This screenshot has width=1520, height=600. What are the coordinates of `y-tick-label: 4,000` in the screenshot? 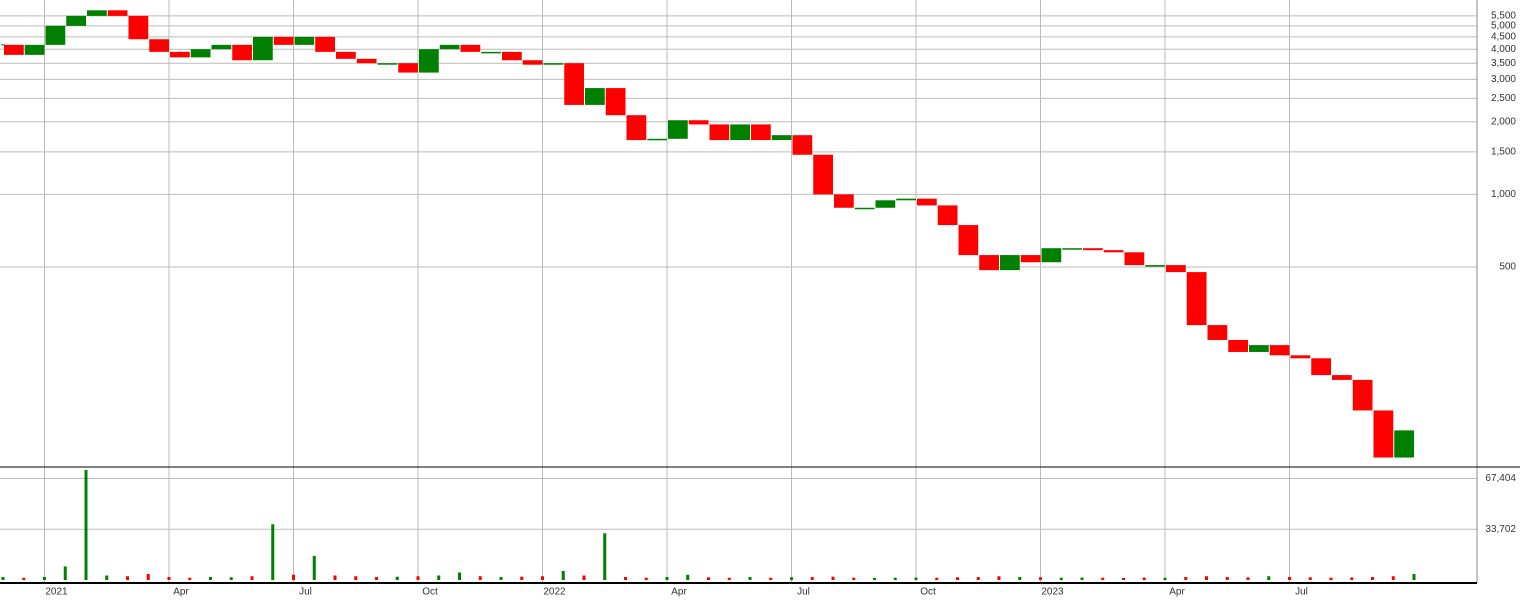 It's located at (1503, 49).